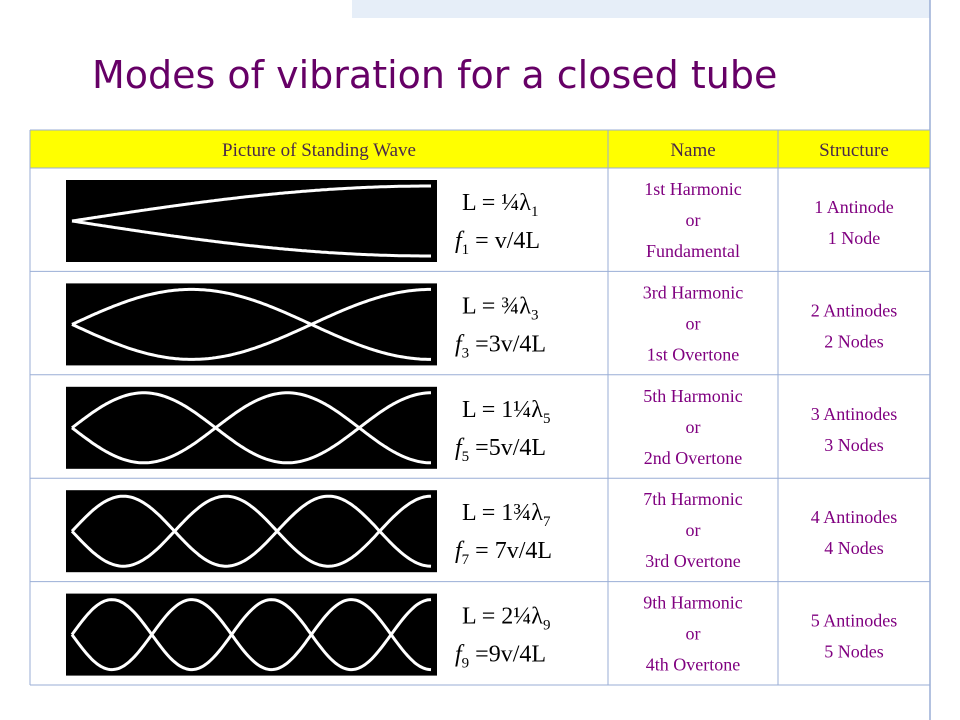  Describe the element at coordinates (507, 655) in the screenshot. I see `freq-rest: =9v/4L` at that location.